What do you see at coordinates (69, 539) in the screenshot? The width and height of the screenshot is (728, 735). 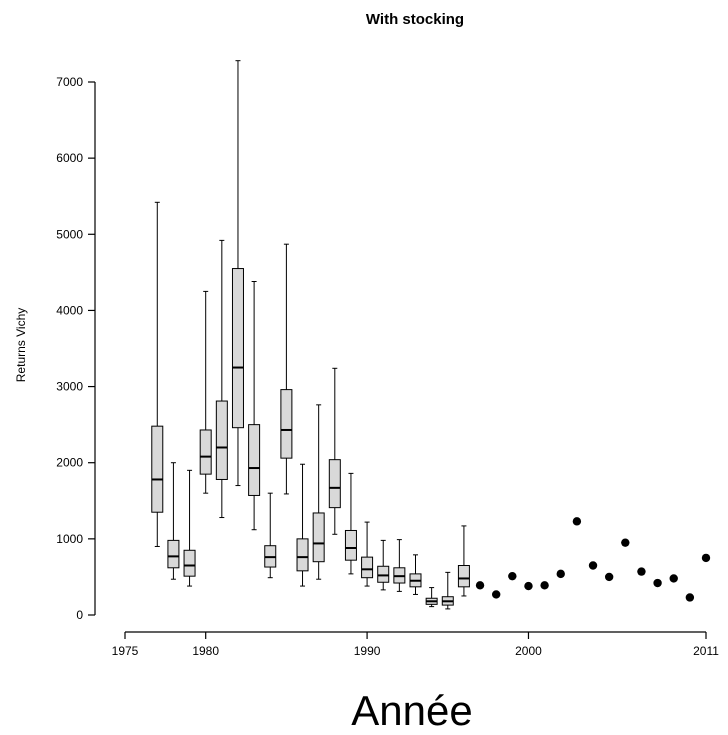 I see `y-tick-label: 1000` at bounding box center [69, 539].